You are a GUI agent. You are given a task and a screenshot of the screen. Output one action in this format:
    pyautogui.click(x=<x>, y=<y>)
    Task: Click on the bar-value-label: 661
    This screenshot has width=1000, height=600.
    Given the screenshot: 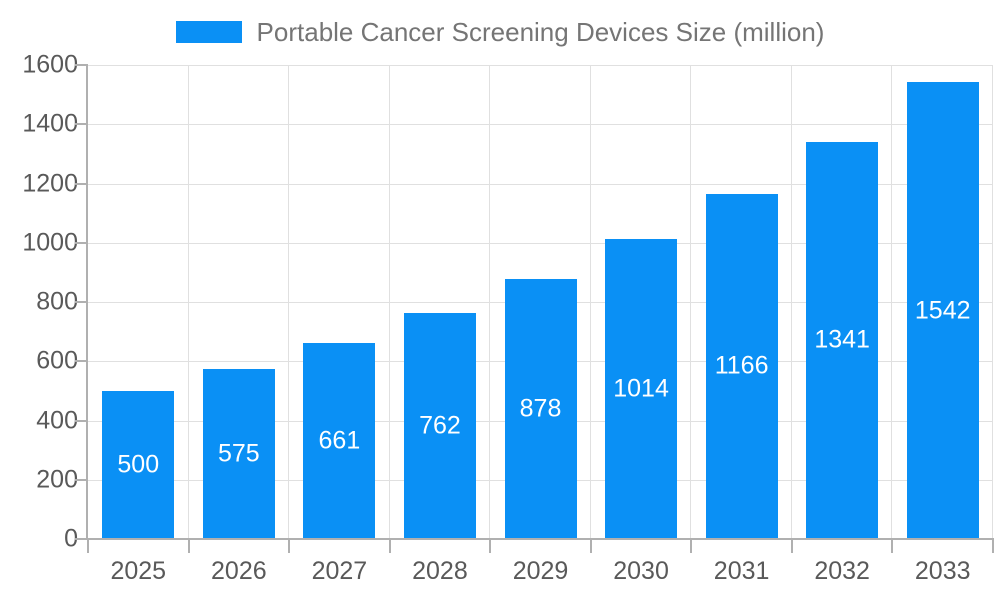 What is the action you would take?
    pyautogui.click(x=339, y=440)
    